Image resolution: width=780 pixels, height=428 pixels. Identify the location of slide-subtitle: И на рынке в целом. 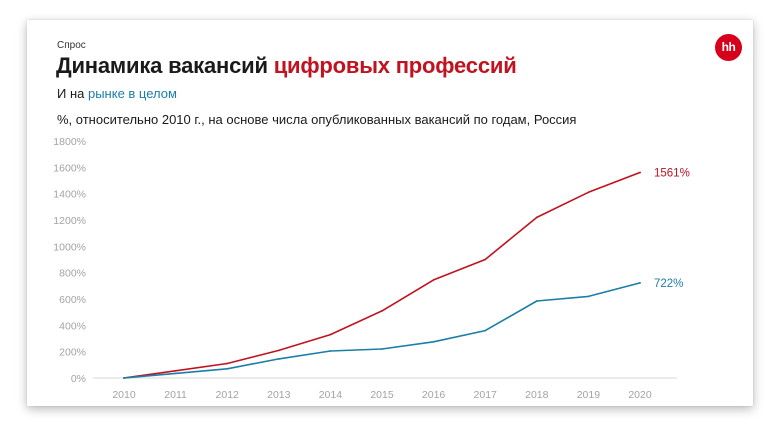
(117, 93).